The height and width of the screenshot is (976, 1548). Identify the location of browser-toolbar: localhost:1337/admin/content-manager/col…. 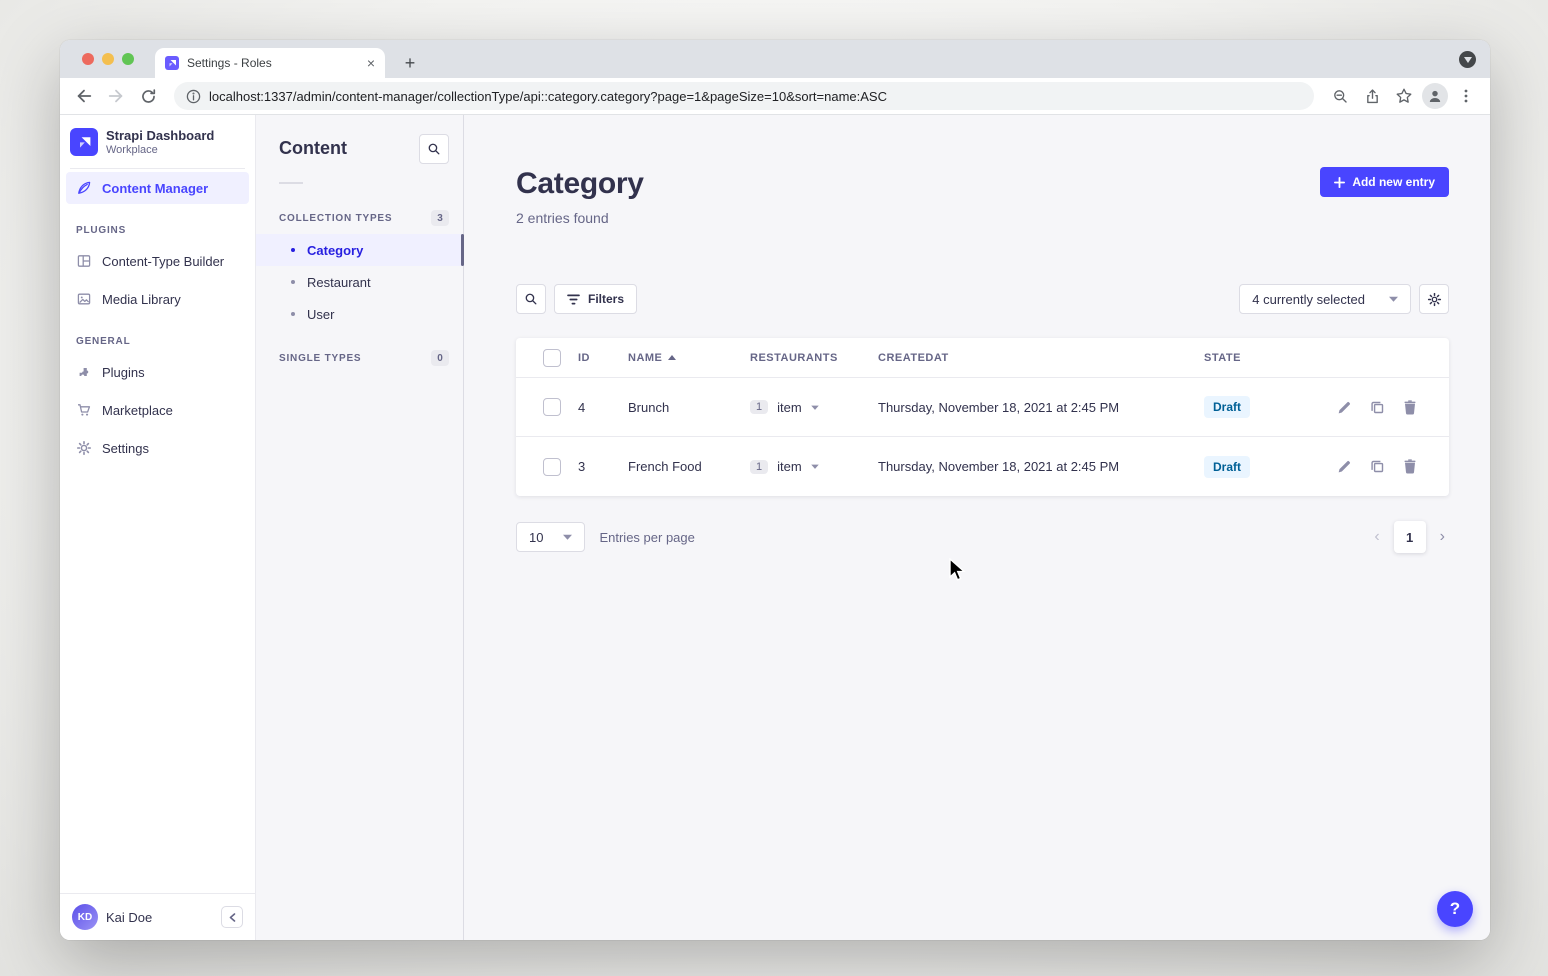
(775, 96).